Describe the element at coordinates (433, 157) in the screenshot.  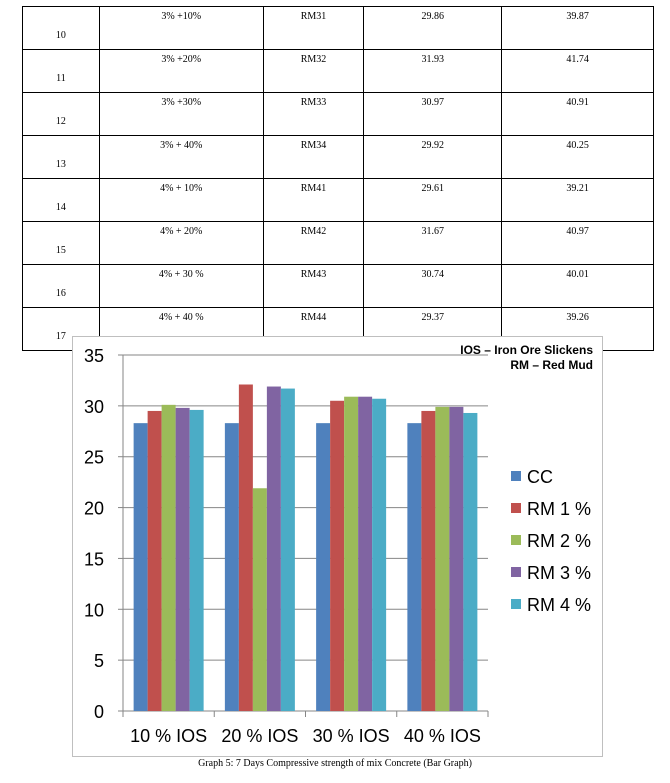
I see `value1-cell: 29.92` at that location.